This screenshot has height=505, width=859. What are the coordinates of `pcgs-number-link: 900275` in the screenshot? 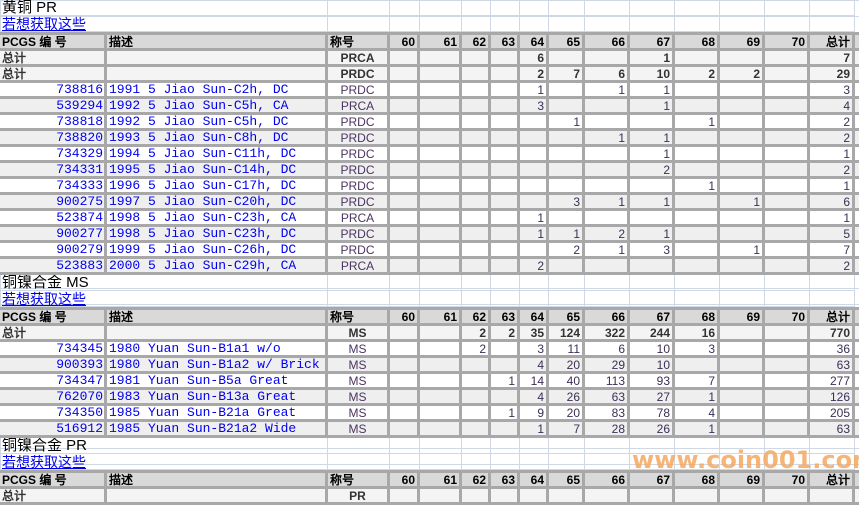 It's located at (53, 201).